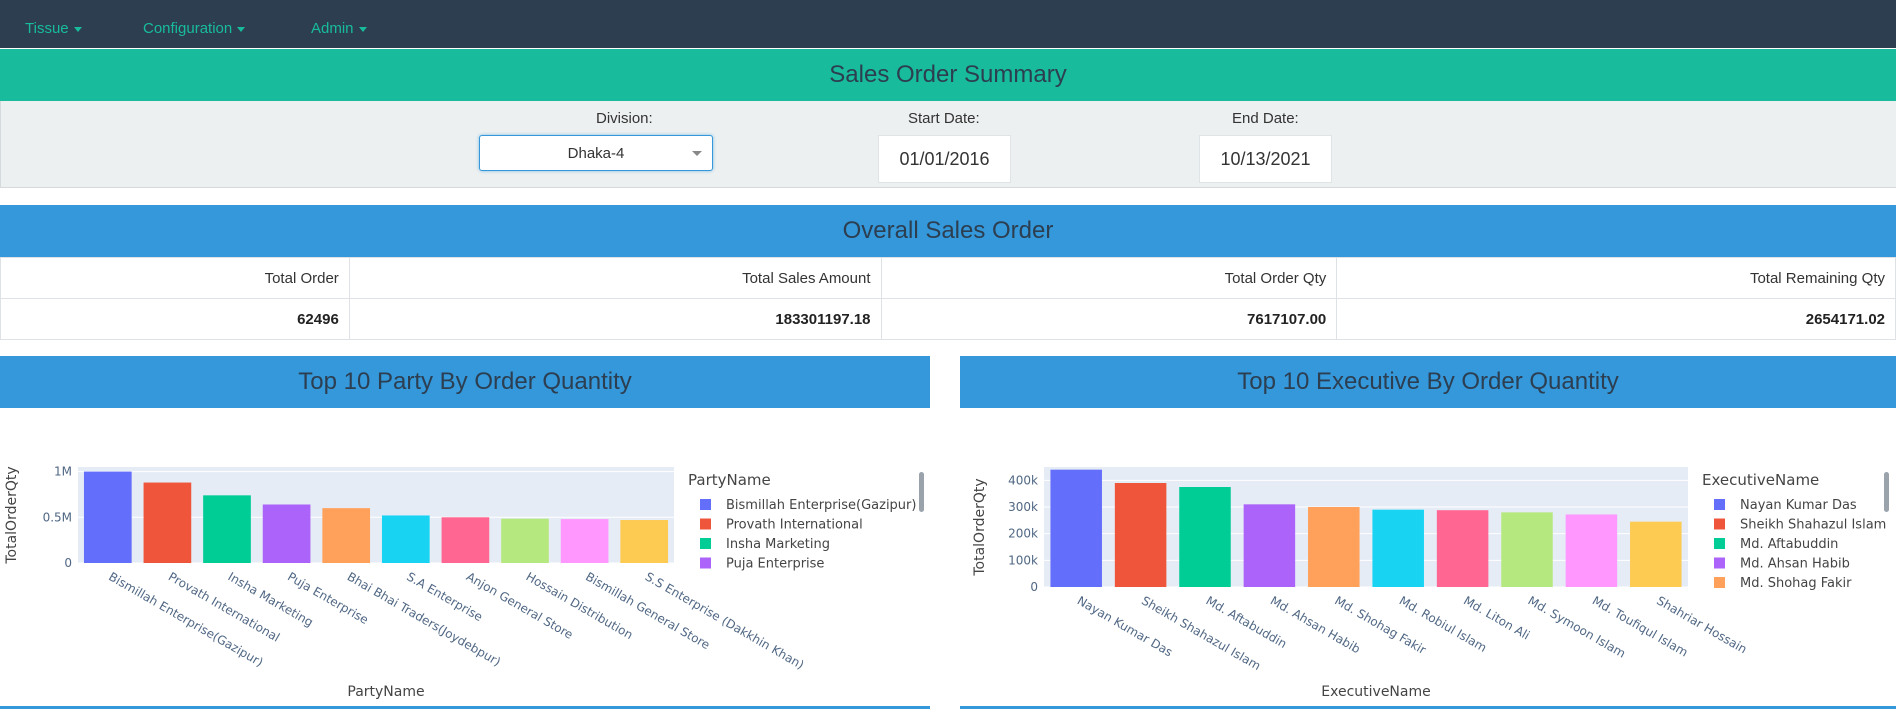 This screenshot has height=709, width=1896. Describe the element at coordinates (615, 278) in the screenshot. I see `header-total-sales-amount: Total Sales Amount` at that location.